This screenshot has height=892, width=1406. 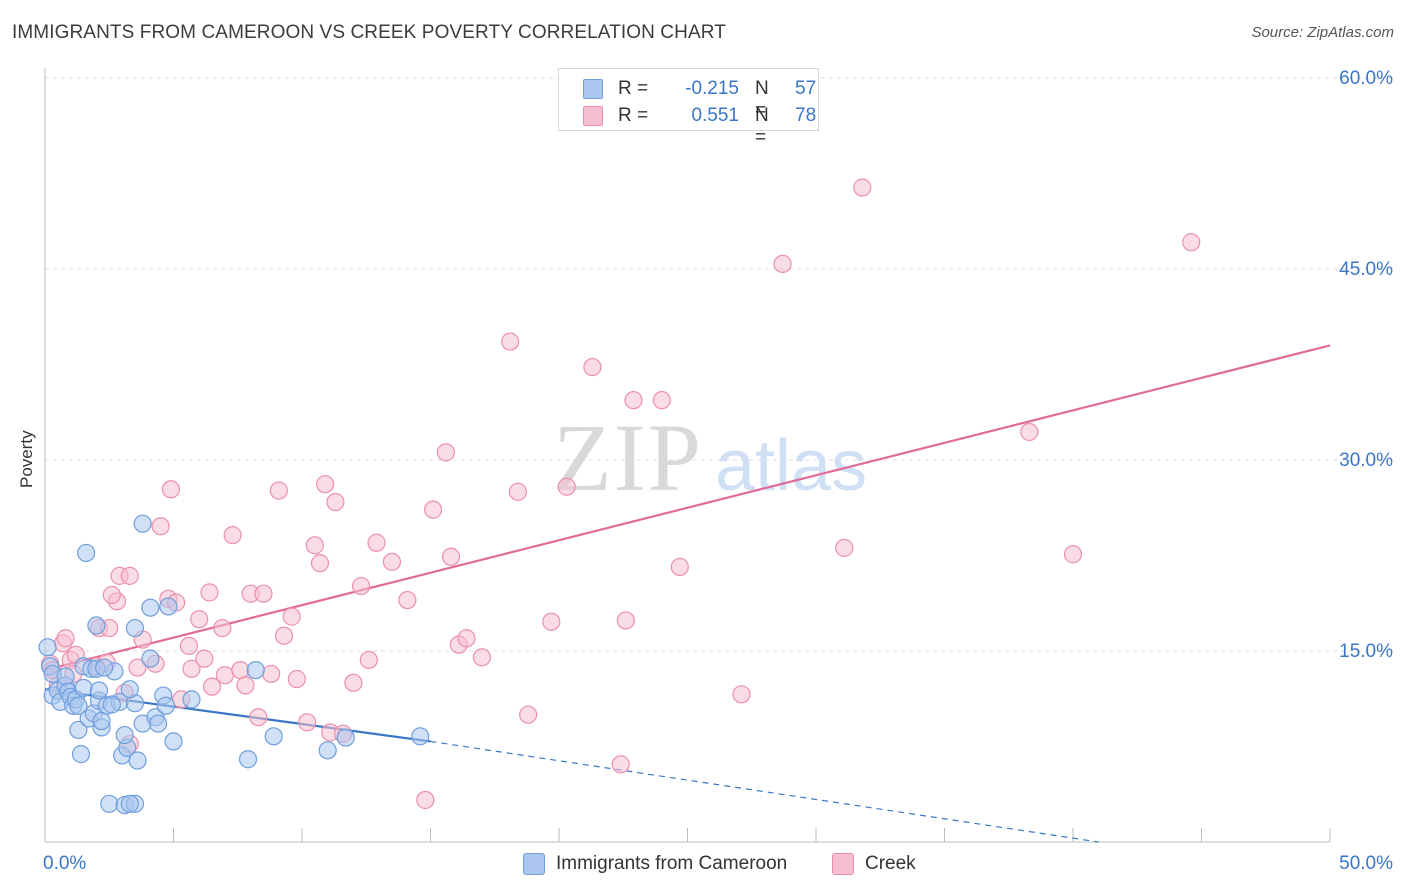 I want to click on legend-swatch-cameroon, so click(x=593, y=89).